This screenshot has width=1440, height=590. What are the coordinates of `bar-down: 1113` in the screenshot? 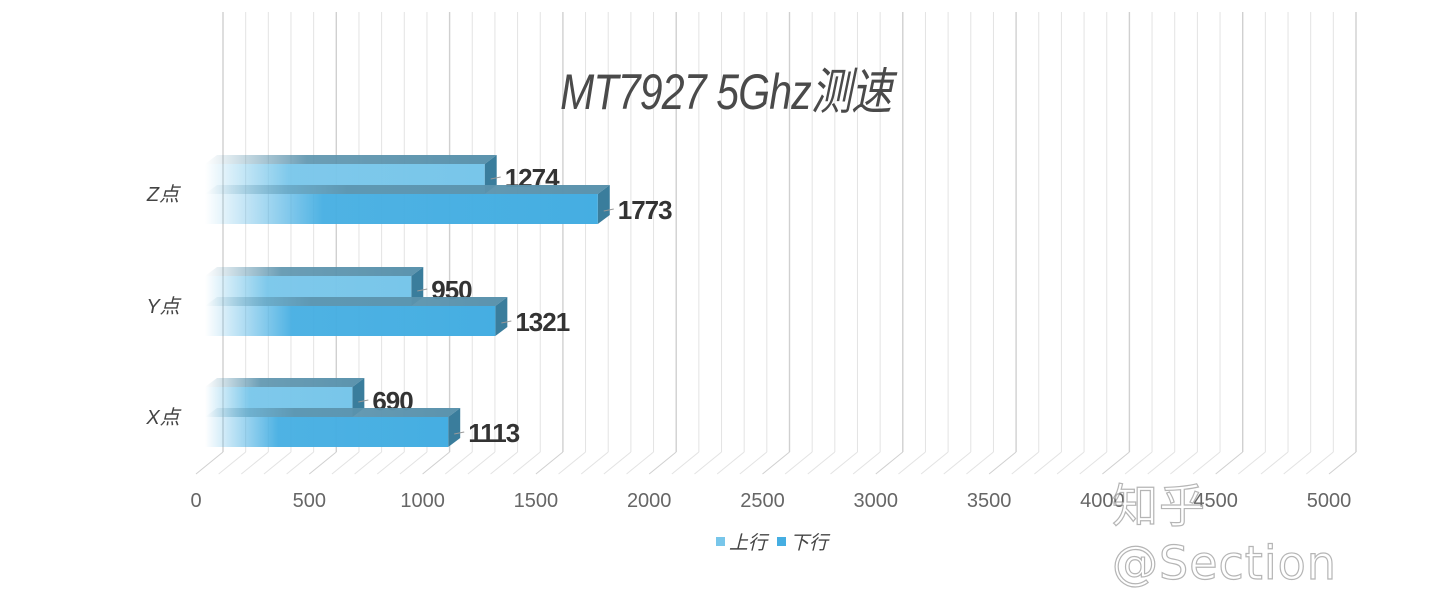 It's located at (363, 428).